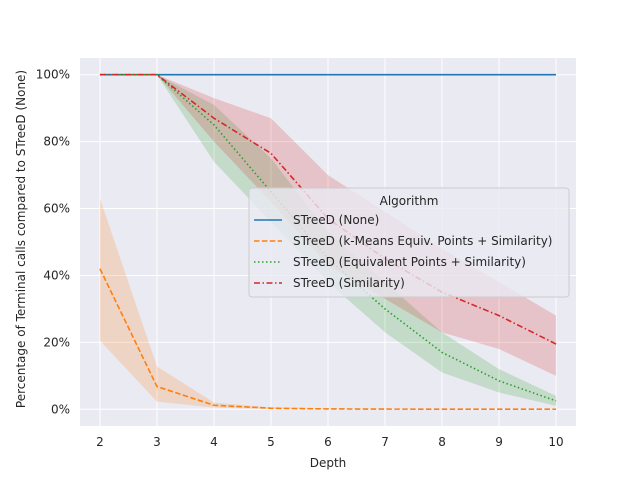 This screenshot has height=480, width=640. I want to click on x-axis-label: Depth, so click(328, 463).